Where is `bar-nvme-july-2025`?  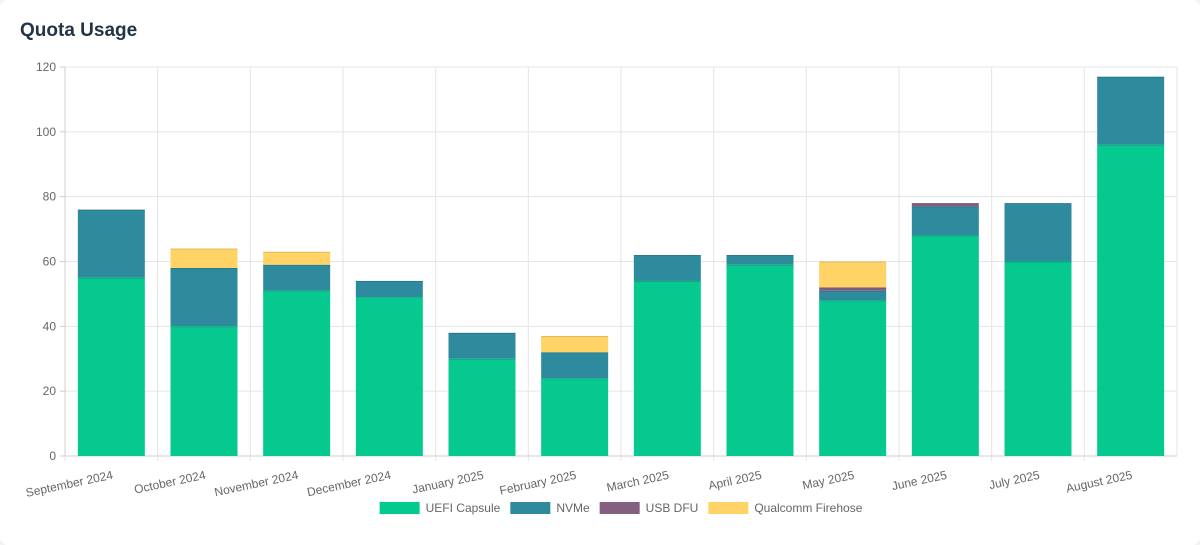 bar-nvme-july-2025 is located at coordinates (1038, 232).